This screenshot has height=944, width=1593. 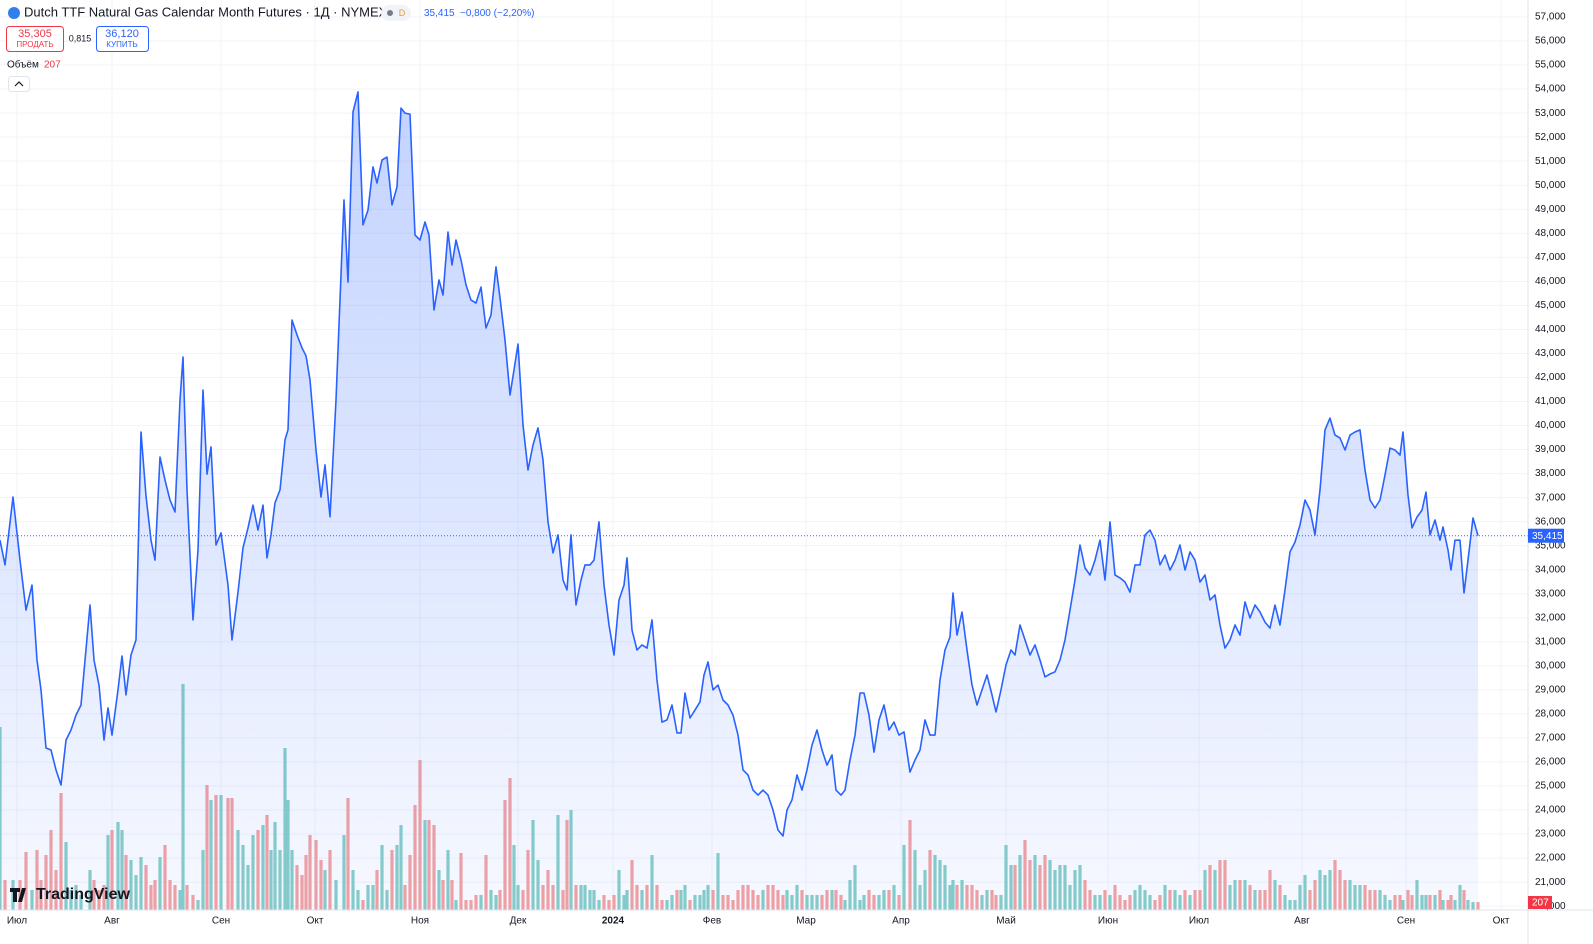 What do you see at coordinates (1550, 762) in the screenshot?
I see `y-tick-label: 26,000` at bounding box center [1550, 762].